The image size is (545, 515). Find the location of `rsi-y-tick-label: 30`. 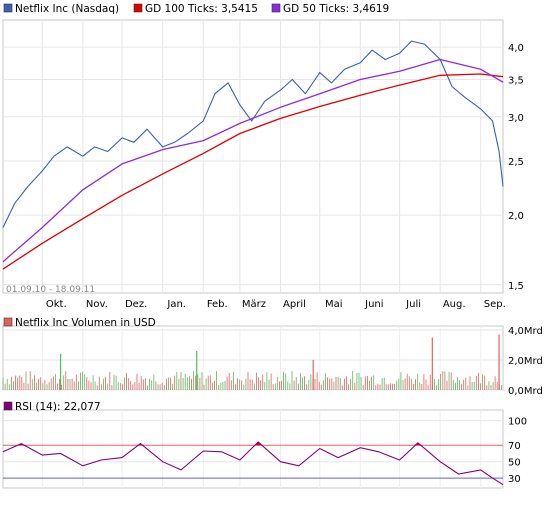

rsi-y-tick-label: 30 is located at coordinates (514, 479).